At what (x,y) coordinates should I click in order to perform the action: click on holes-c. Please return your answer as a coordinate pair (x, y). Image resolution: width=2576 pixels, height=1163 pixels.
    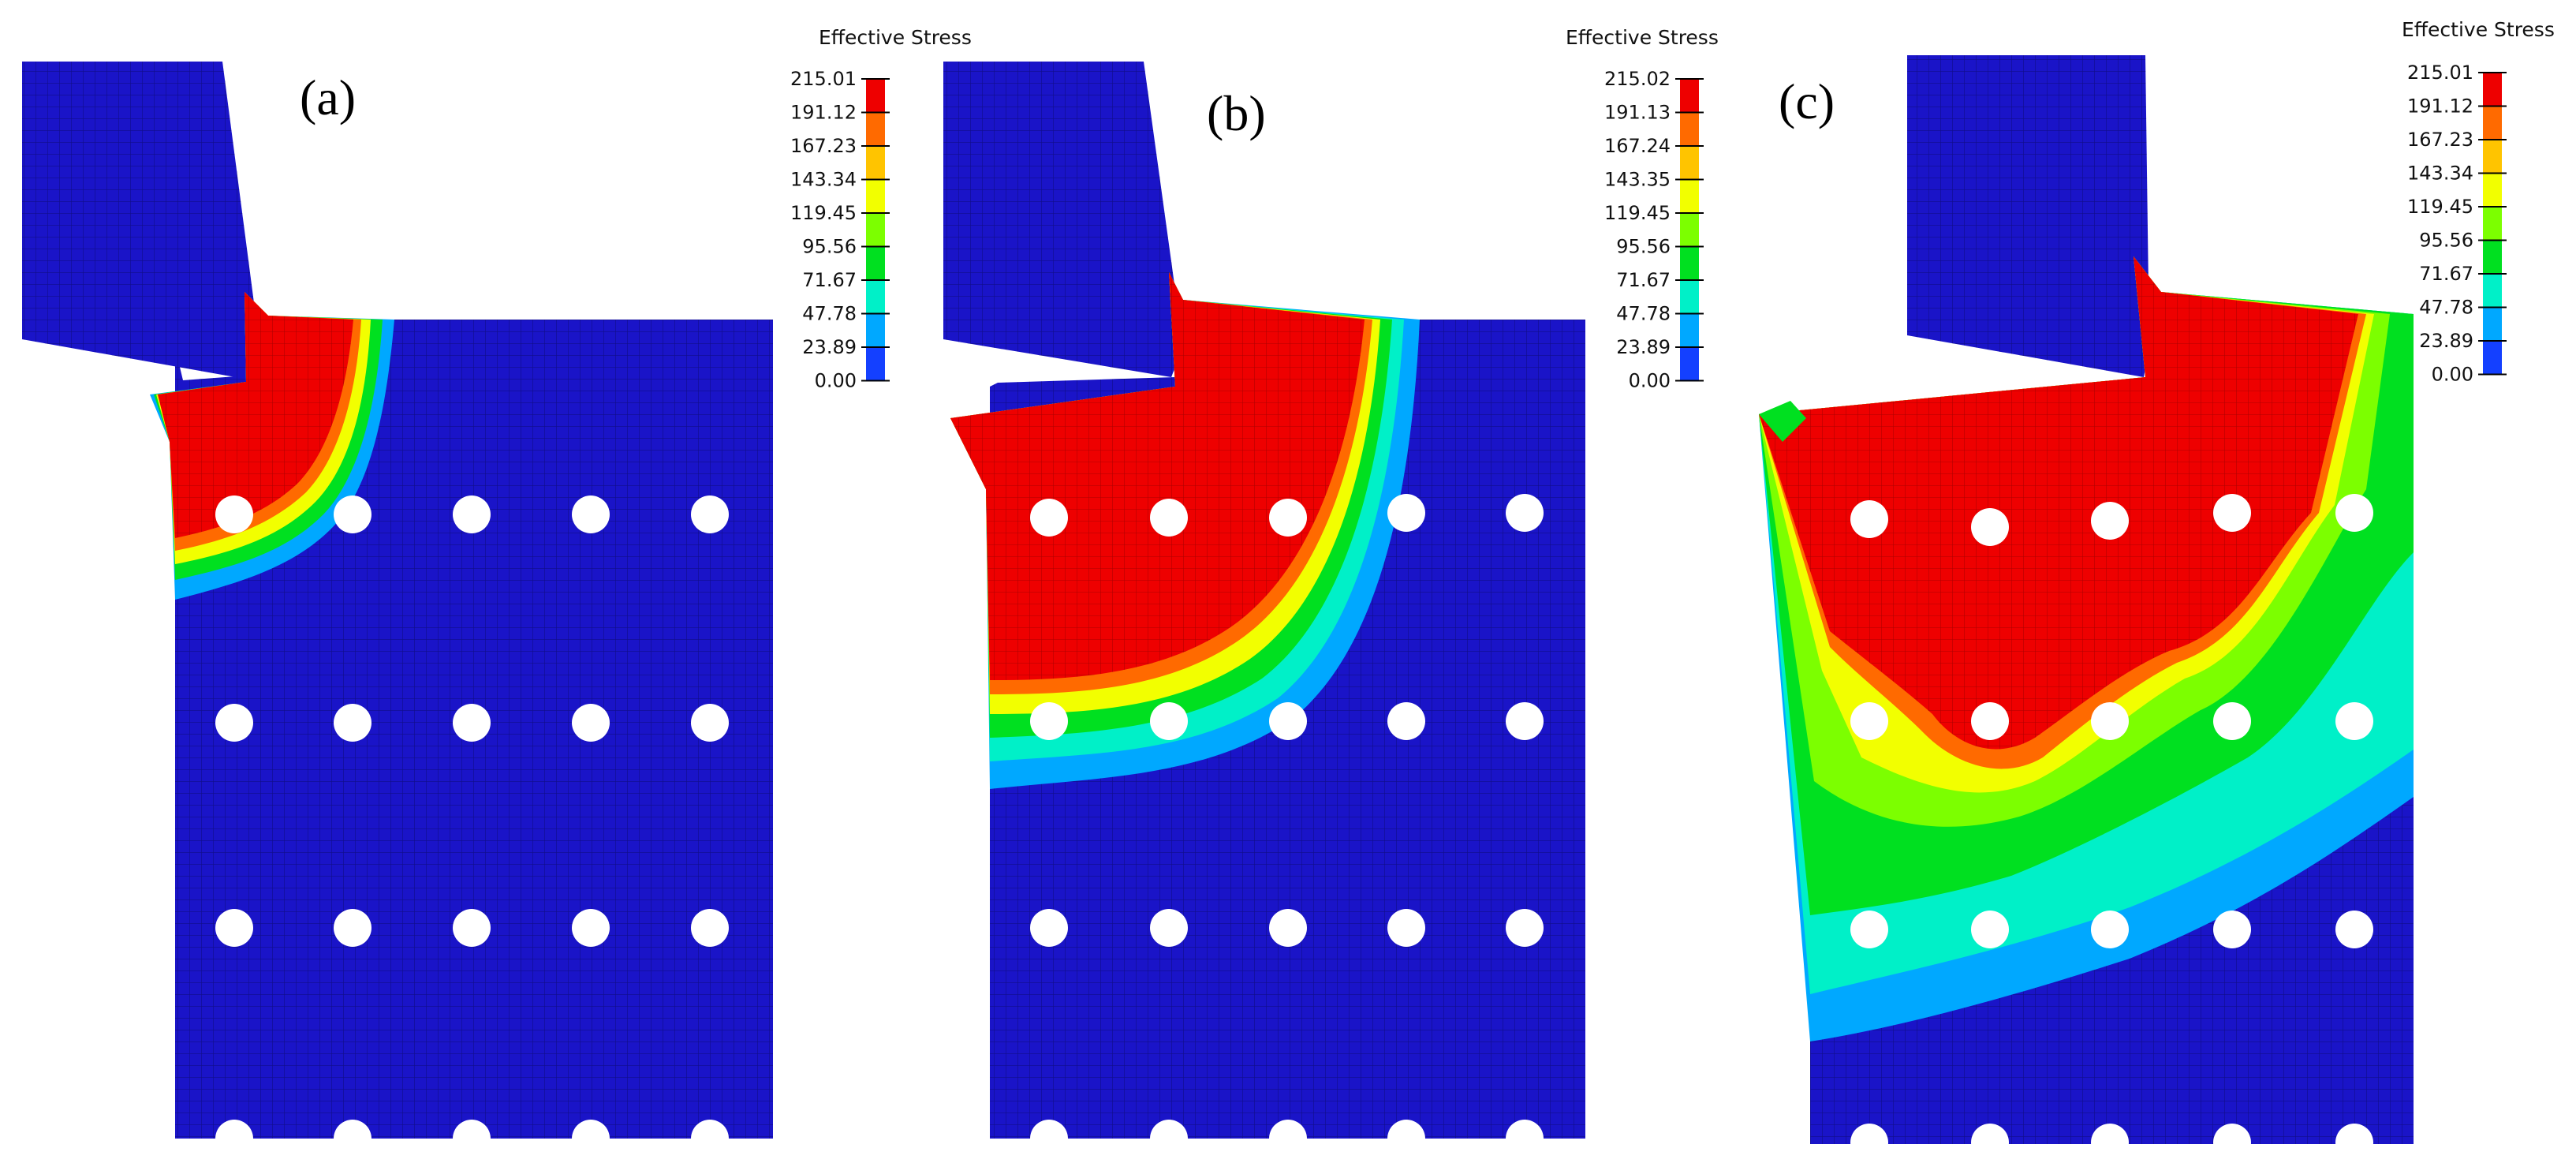
    Looking at the image, I should click on (2111, 827).